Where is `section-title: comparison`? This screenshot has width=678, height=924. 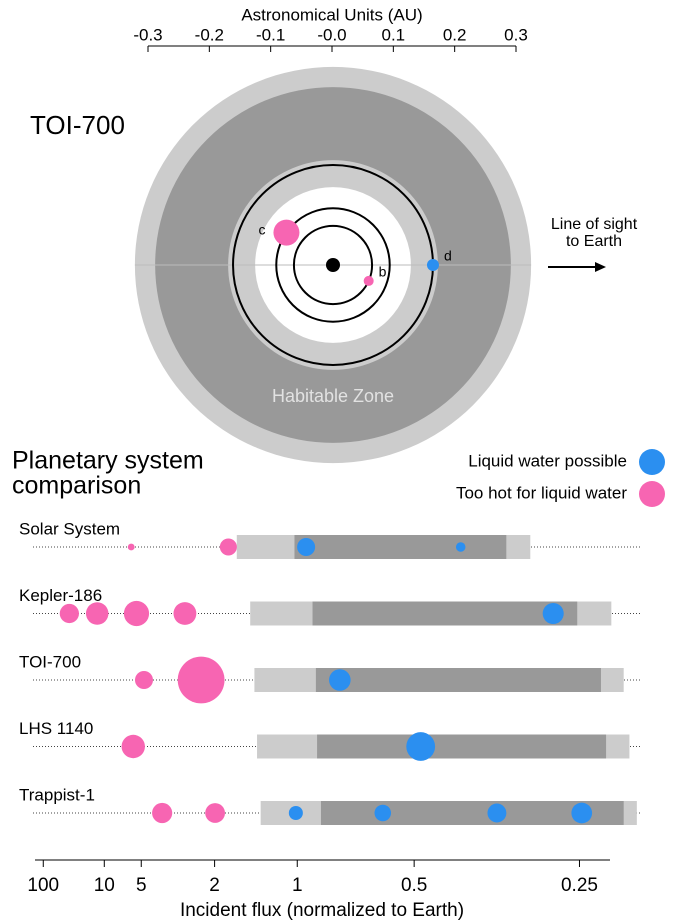
section-title: comparison is located at coordinates (76, 486).